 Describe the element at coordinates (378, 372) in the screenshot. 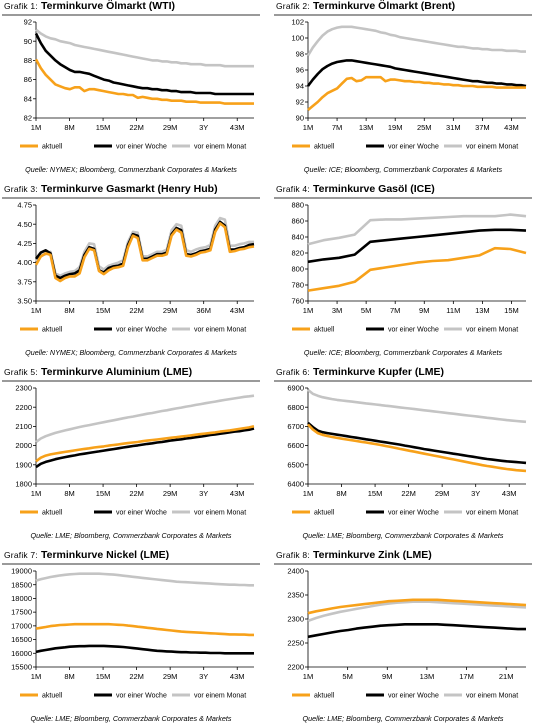

I see `chart-name: Terminkurve Kupfer (LME)` at that location.